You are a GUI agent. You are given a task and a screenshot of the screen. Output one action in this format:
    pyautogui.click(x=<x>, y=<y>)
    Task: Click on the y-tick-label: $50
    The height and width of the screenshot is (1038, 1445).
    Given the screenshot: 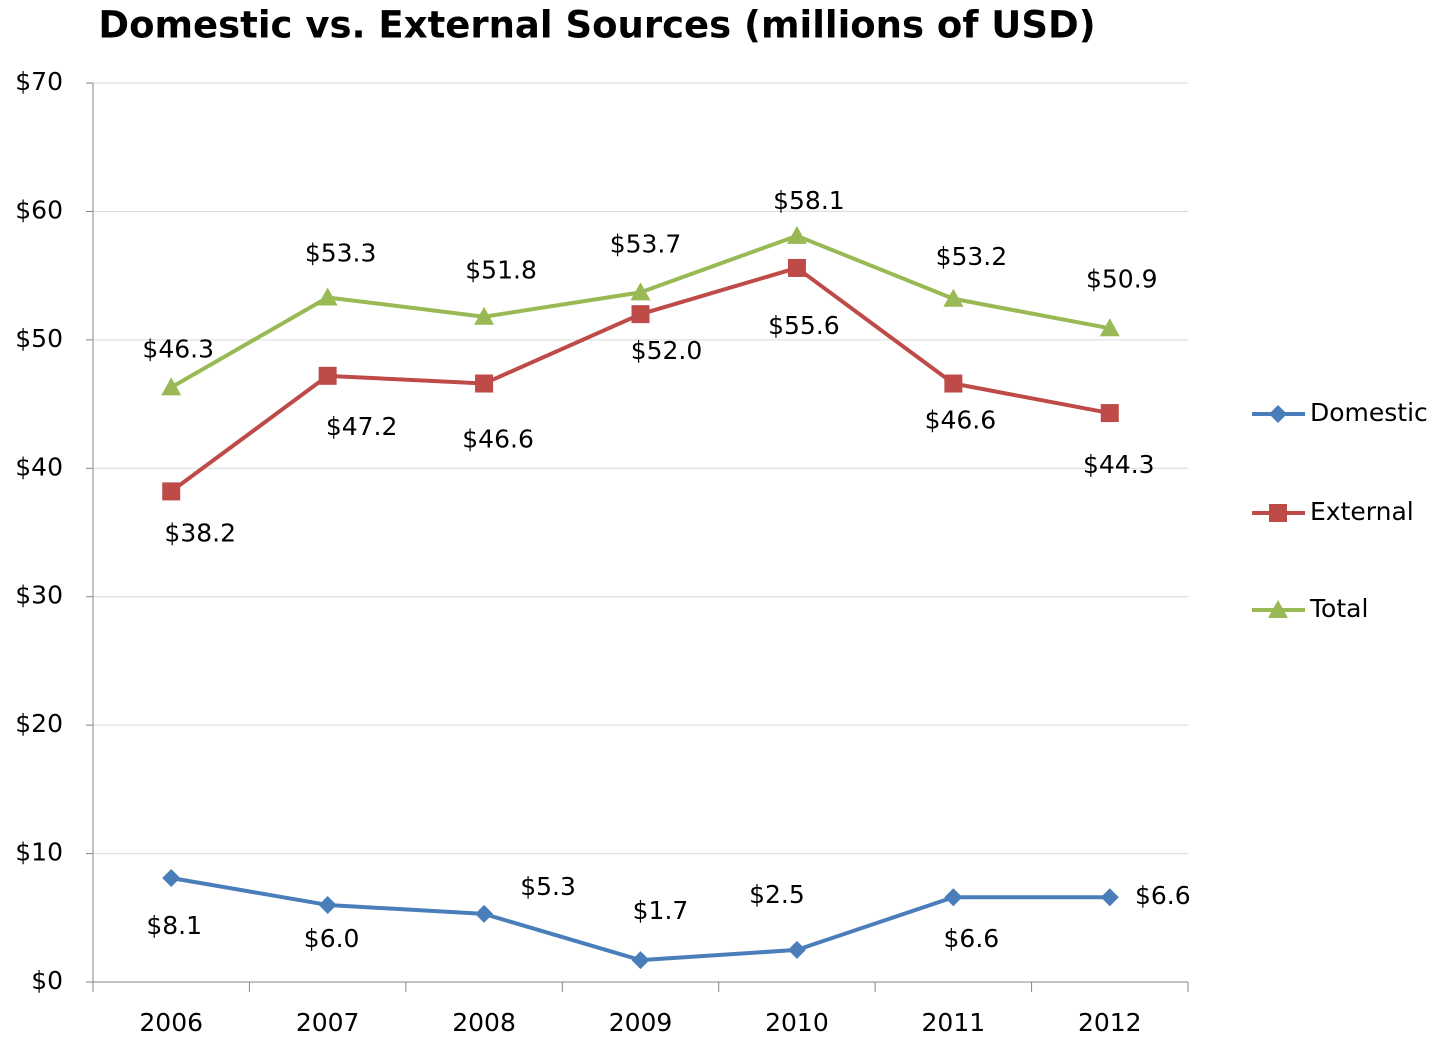 What is the action you would take?
    pyautogui.click(x=39, y=338)
    